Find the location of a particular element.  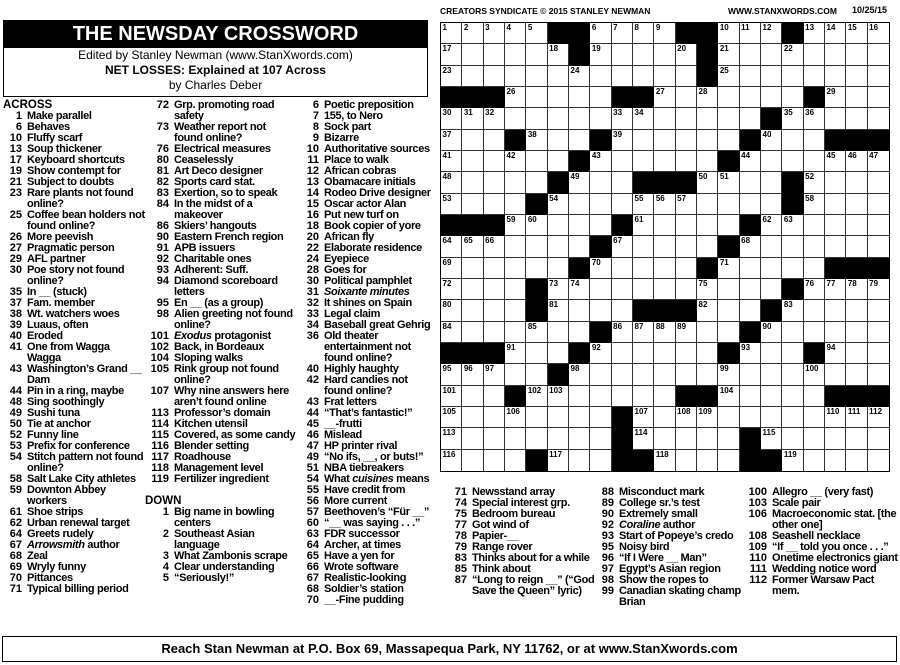

grid-cell: 108 is located at coordinates (686, 418).